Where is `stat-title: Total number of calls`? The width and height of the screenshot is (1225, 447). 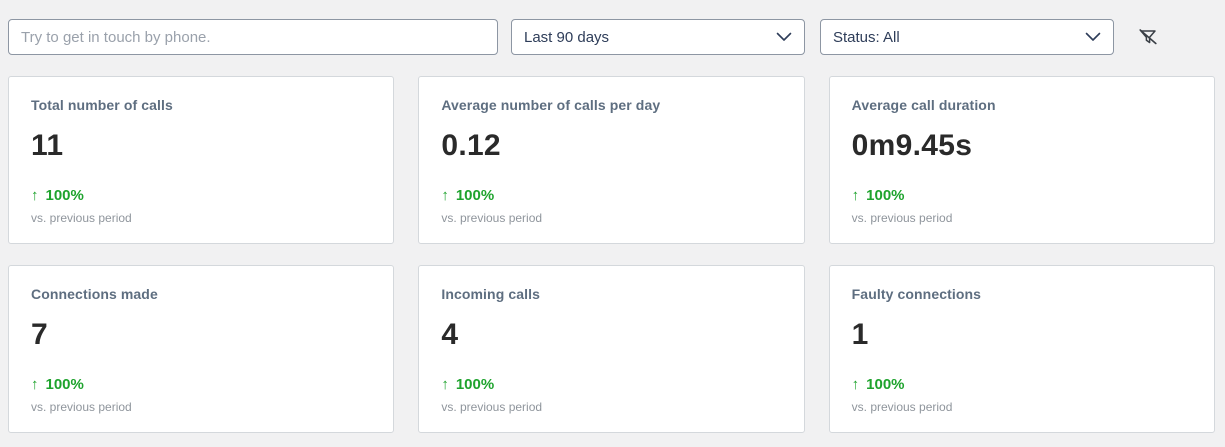 stat-title: Total number of calls is located at coordinates (102, 105).